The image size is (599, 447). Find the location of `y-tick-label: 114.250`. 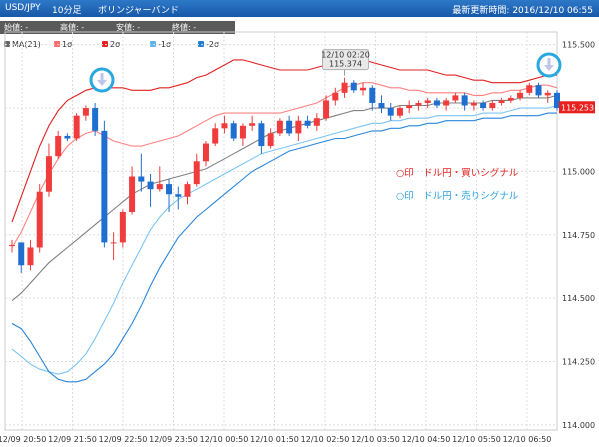

y-tick-label: 114.250 is located at coordinates (578, 362).